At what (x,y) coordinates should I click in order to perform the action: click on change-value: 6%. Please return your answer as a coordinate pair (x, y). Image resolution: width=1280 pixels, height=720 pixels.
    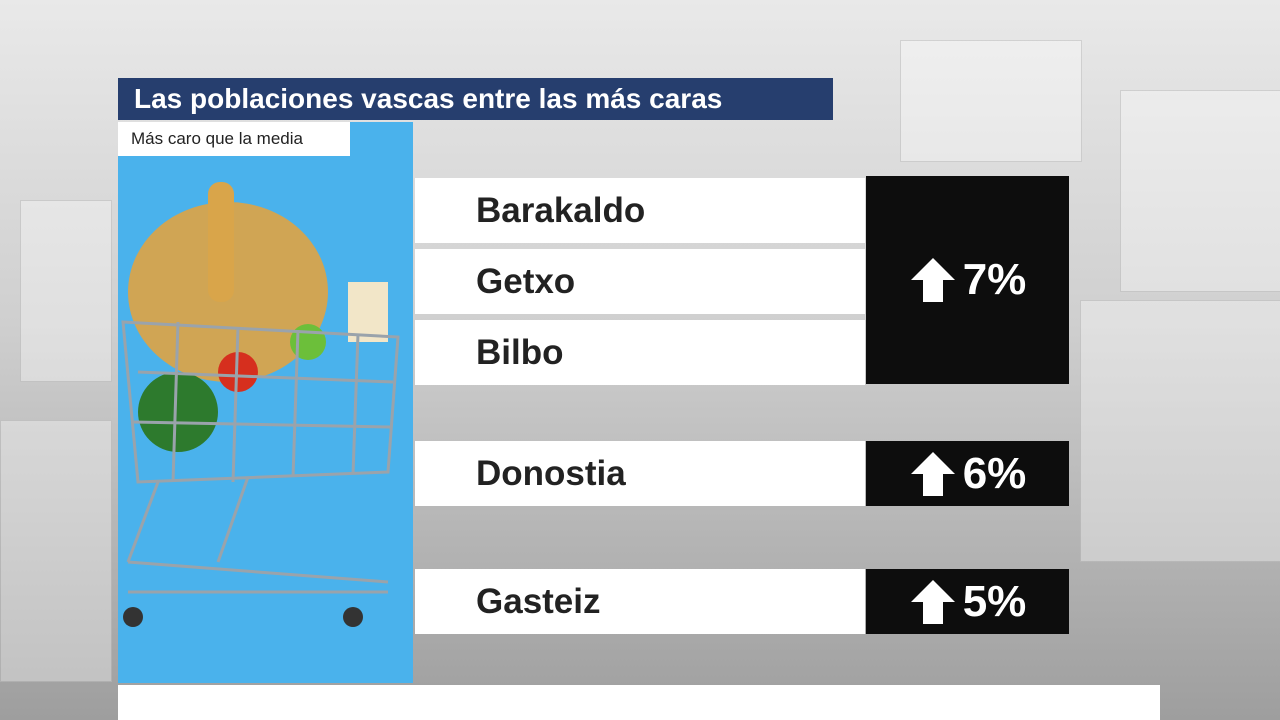
    Looking at the image, I should click on (994, 473).